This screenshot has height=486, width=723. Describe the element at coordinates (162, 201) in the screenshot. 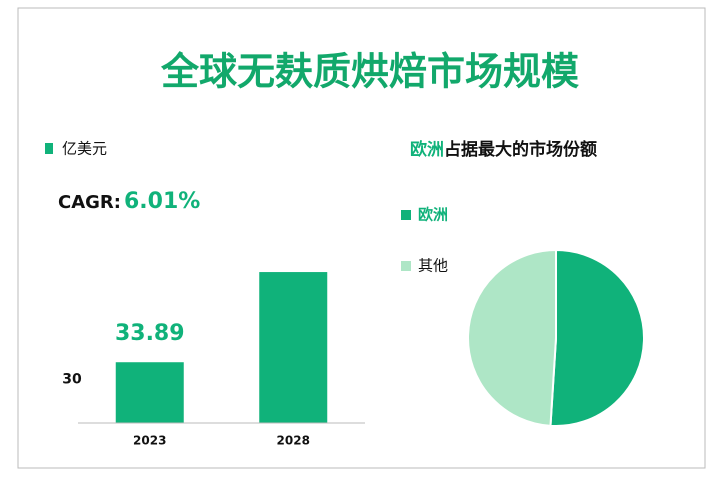

I see `cagr-value: 6.01%` at that location.